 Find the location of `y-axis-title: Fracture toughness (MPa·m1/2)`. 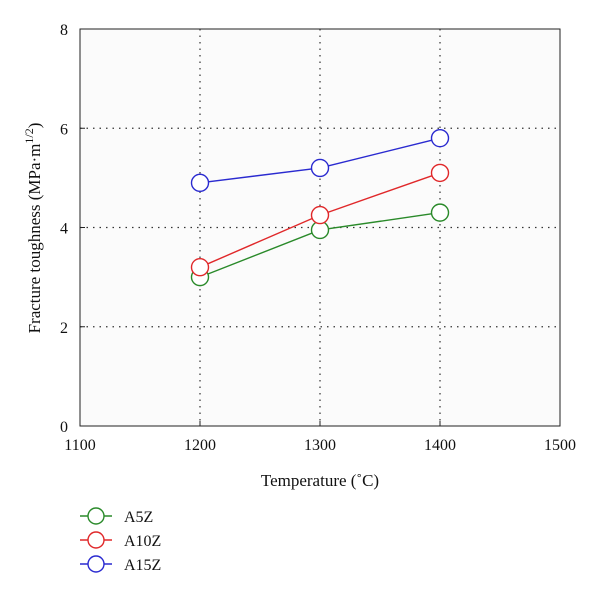

y-axis-title: Fracture toughness (MPa·m1/2) is located at coordinates (33, 228).